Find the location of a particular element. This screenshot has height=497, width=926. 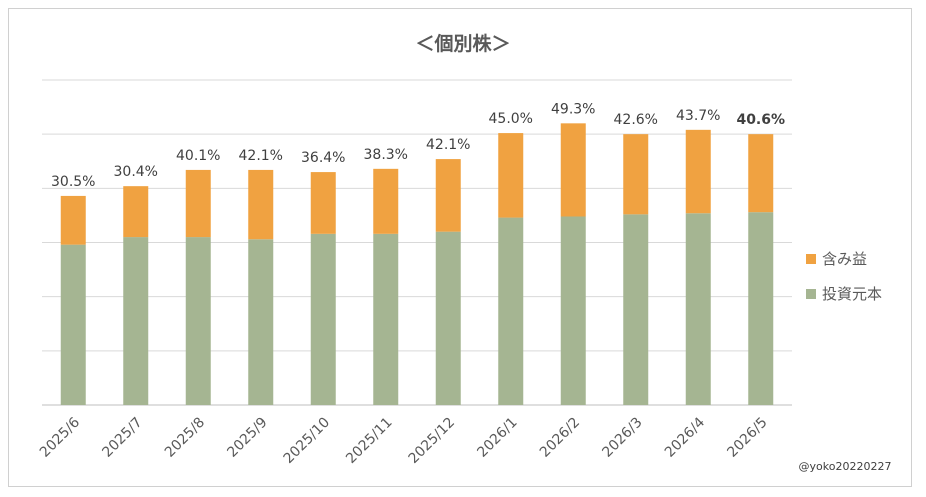

data-label: 38.3% is located at coordinates (386, 155).